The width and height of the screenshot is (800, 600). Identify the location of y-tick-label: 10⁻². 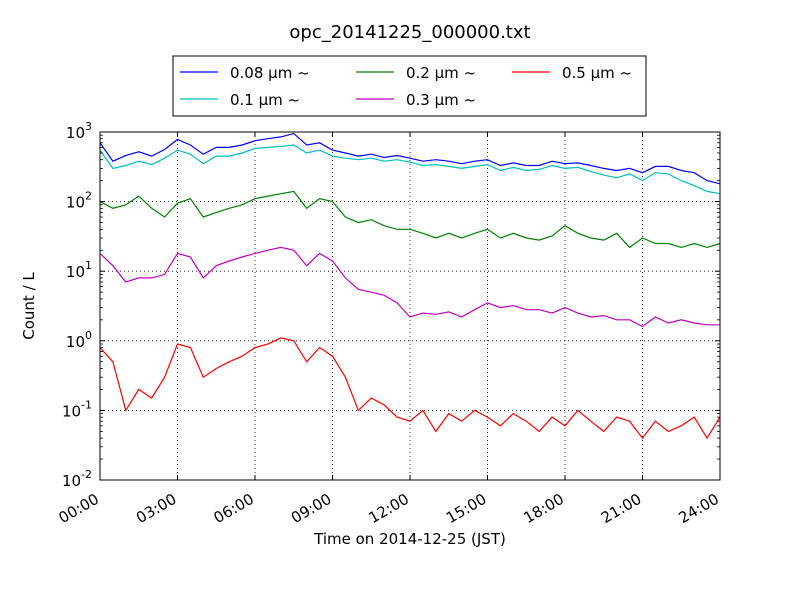
(77, 479).